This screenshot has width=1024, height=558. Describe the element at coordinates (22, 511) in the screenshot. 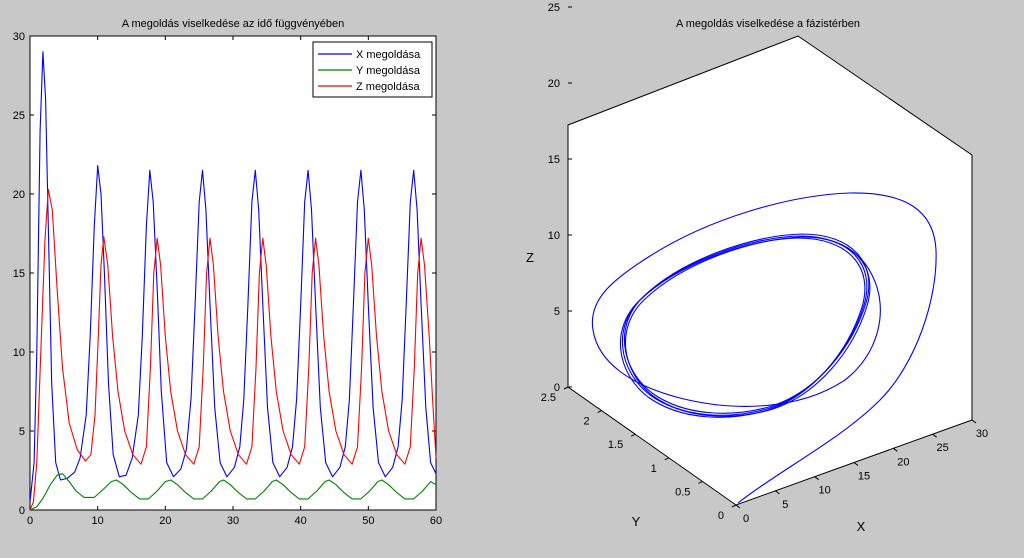

I see `y-tick-label: 0` at that location.